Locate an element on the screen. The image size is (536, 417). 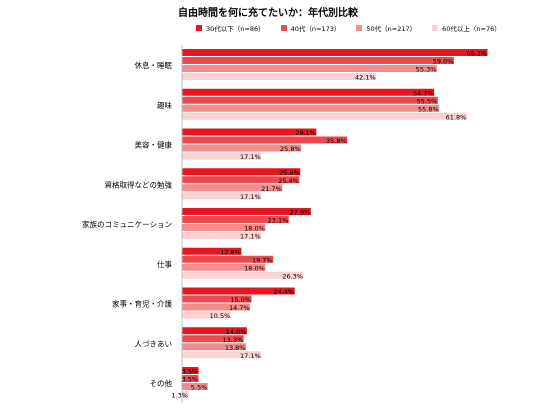
data-label: 55.3% is located at coordinates (426, 70).